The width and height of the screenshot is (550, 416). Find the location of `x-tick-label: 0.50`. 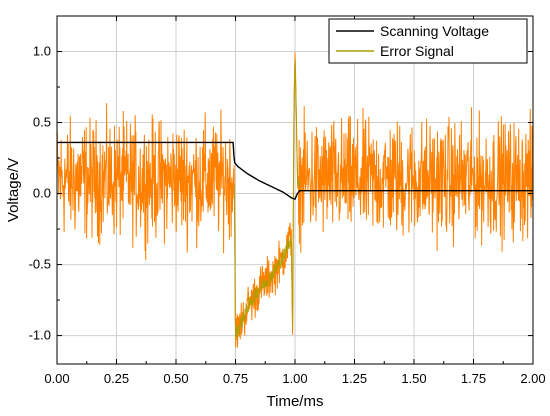

x-tick-label: 0.50 is located at coordinates (175, 378).